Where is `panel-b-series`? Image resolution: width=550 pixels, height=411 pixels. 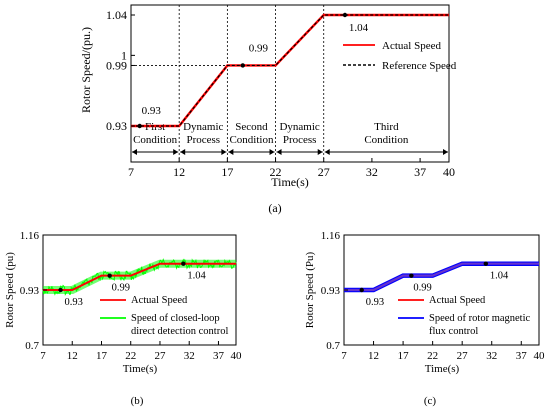 panel-b-series is located at coordinates (139, 277).